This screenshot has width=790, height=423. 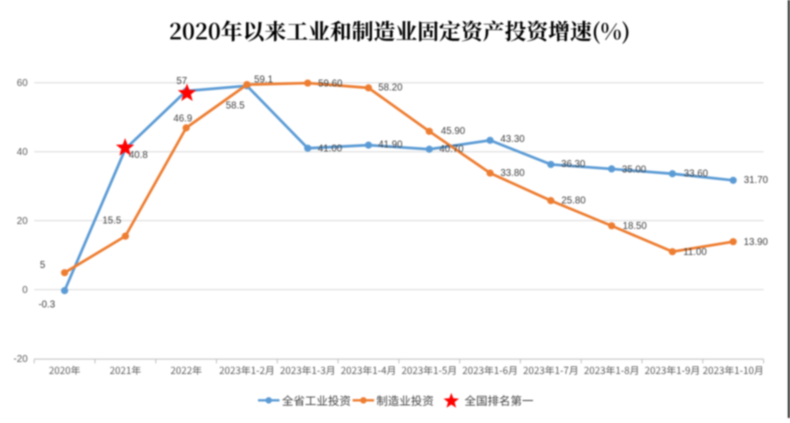 I want to click on svg-text: 46.9, so click(x=182, y=119).